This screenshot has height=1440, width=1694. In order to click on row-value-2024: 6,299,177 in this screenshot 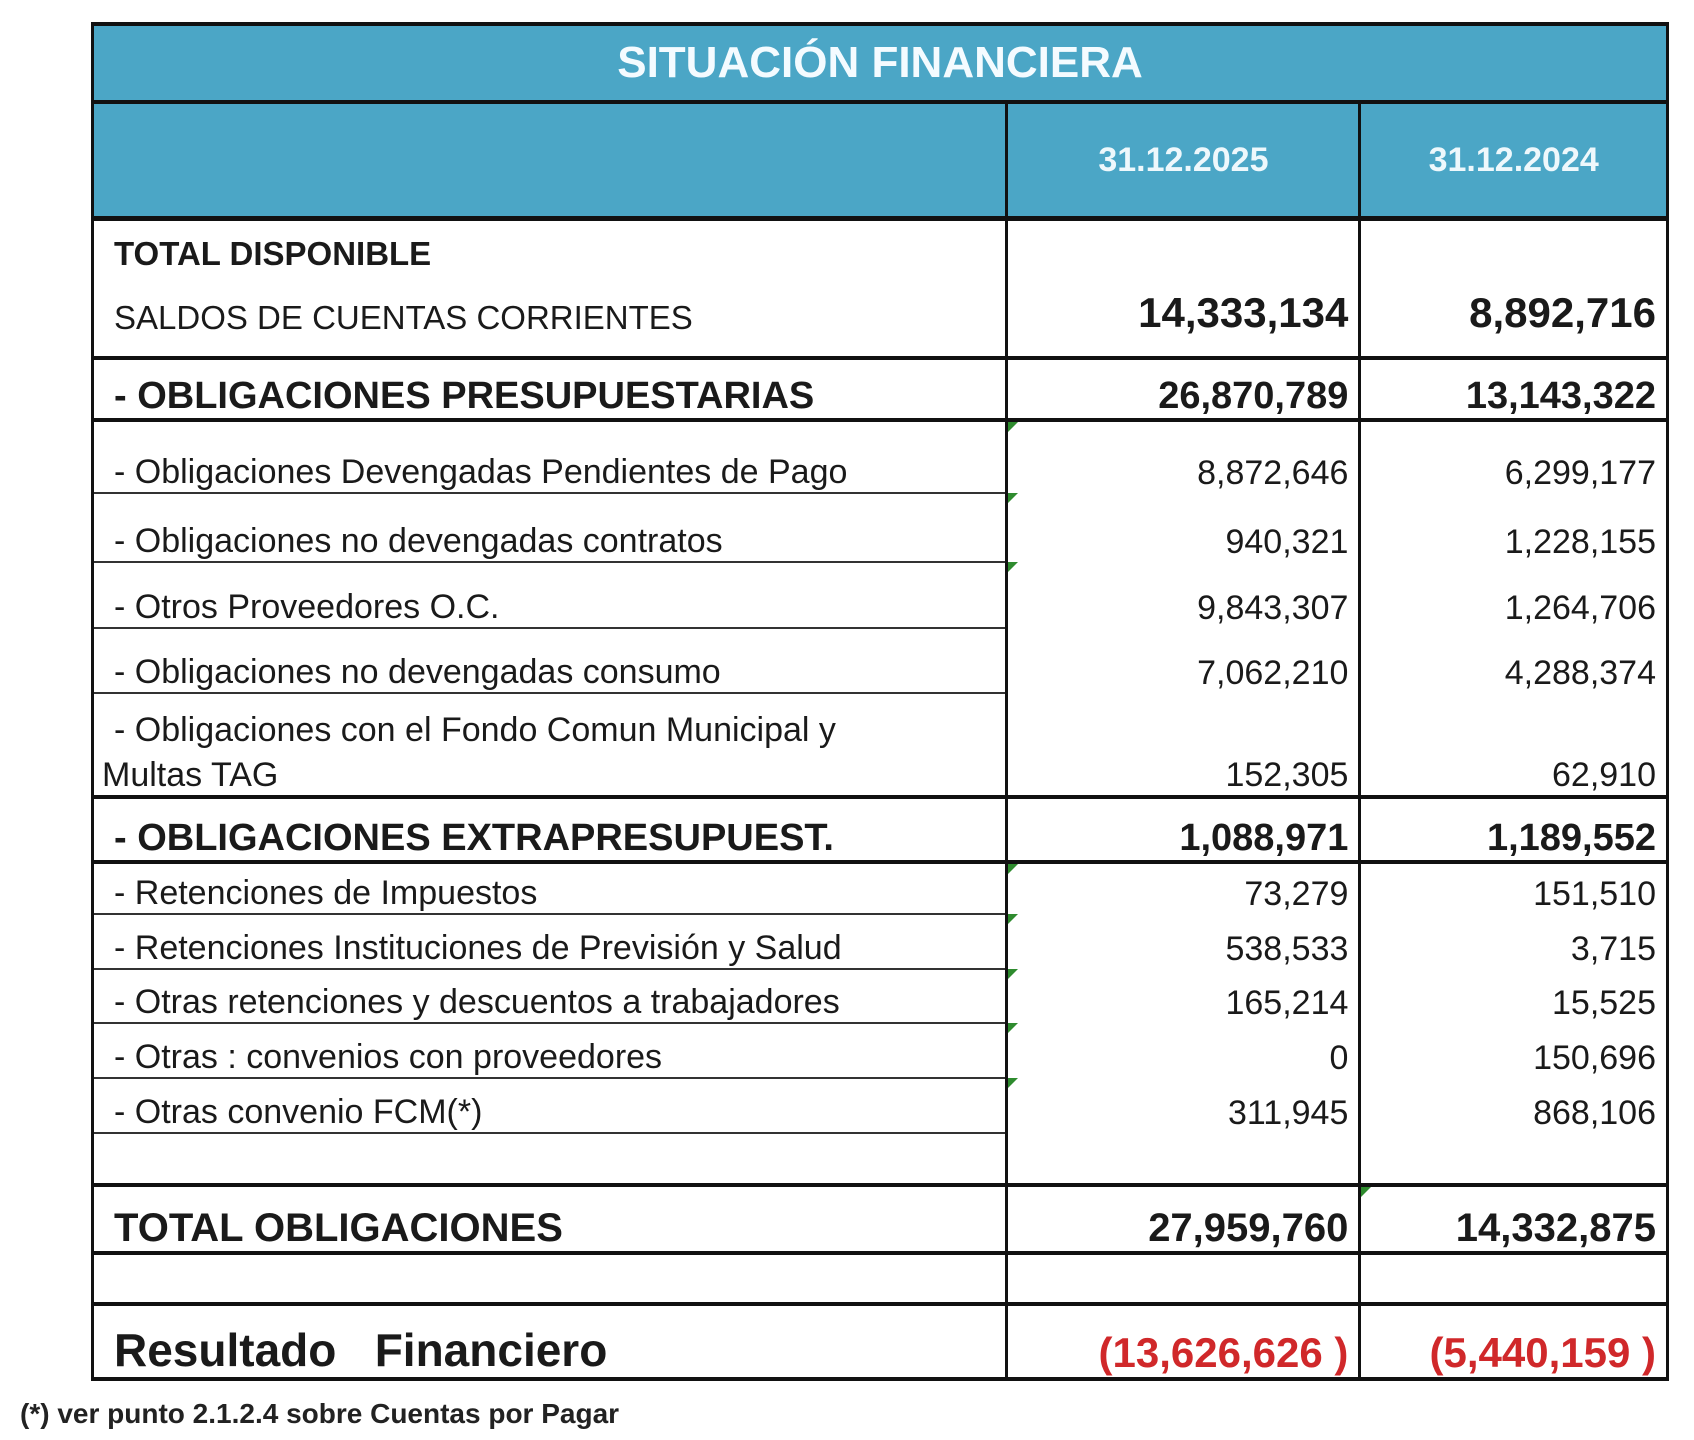, I will do `click(1513, 456)`.